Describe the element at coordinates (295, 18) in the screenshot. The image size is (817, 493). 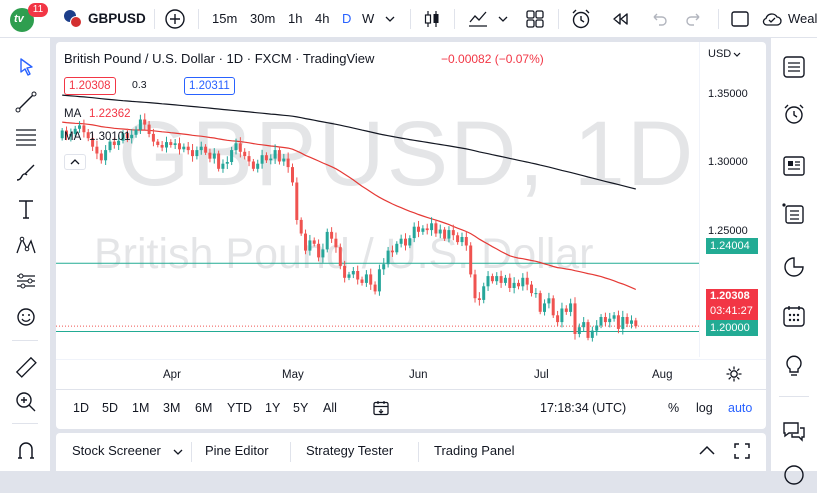
I see `timeframe-1h: 1h` at that location.